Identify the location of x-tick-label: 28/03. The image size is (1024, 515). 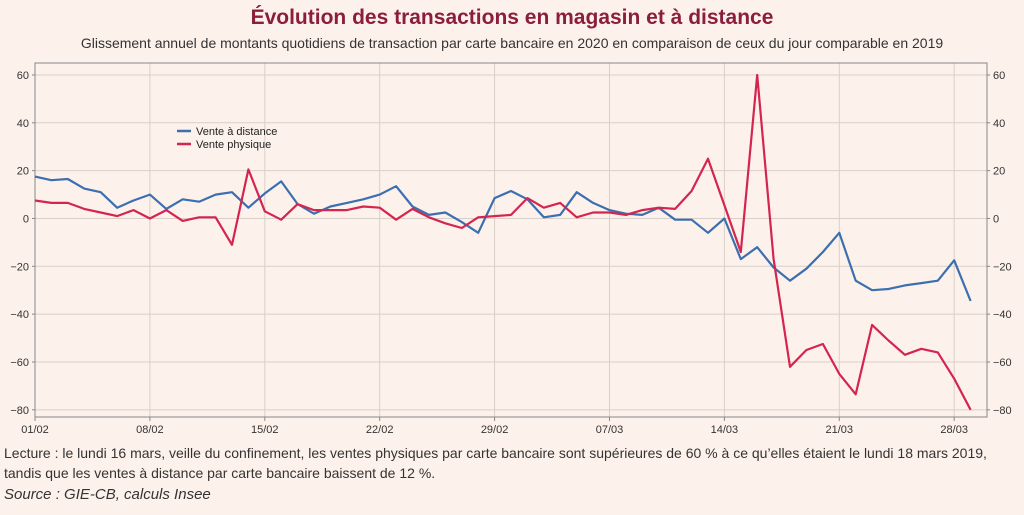
(954, 430).